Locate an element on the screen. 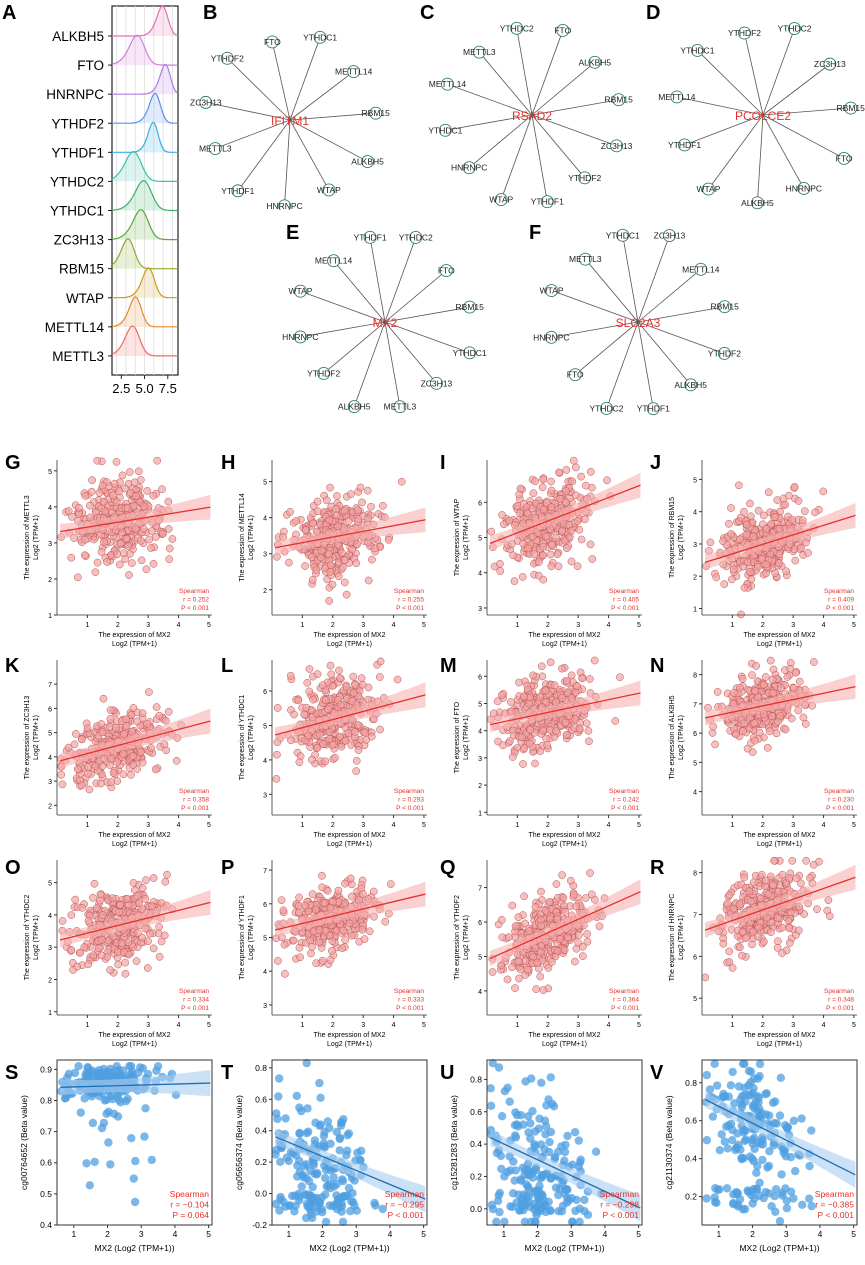 The width and height of the screenshot is (865, 1265). x-axis-title: The expression of MX2 is located at coordinates (565, 635).